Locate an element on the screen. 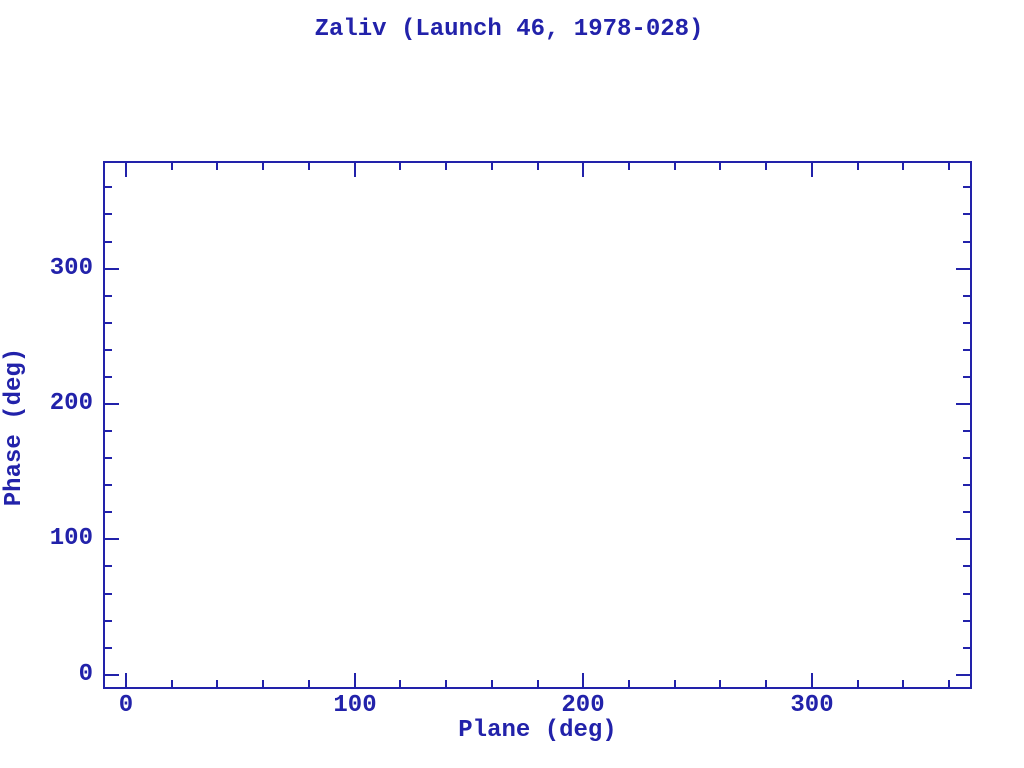 The image size is (1024, 768). y-tick-label: 100 is located at coordinates (71, 538).